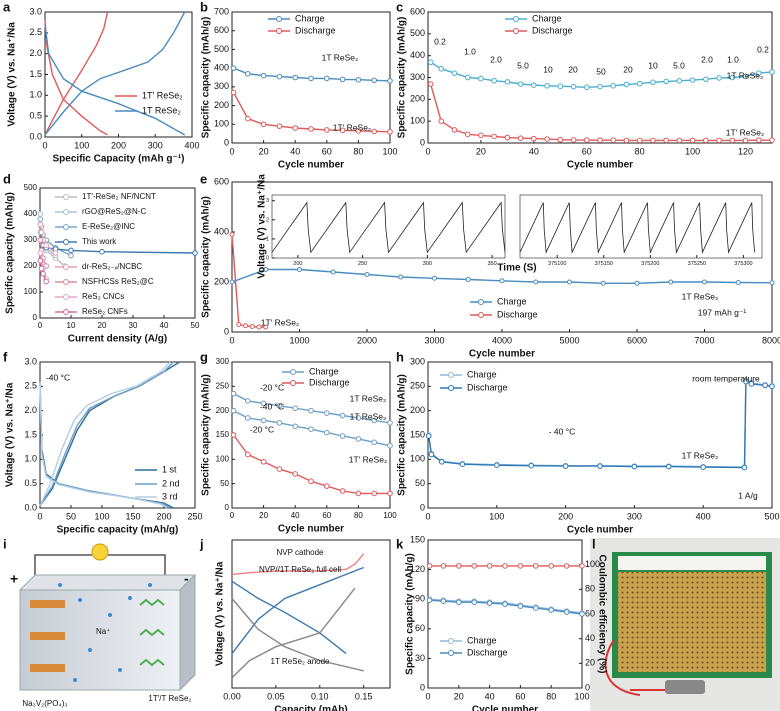  What do you see at coordinates (102, 325) in the screenshot?
I see `x-tick-label: 20` at bounding box center [102, 325].